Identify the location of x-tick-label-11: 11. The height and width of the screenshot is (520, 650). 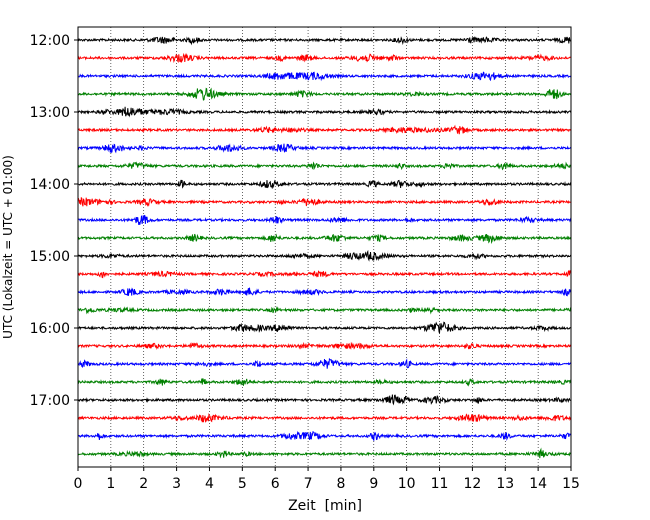
(440, 484).